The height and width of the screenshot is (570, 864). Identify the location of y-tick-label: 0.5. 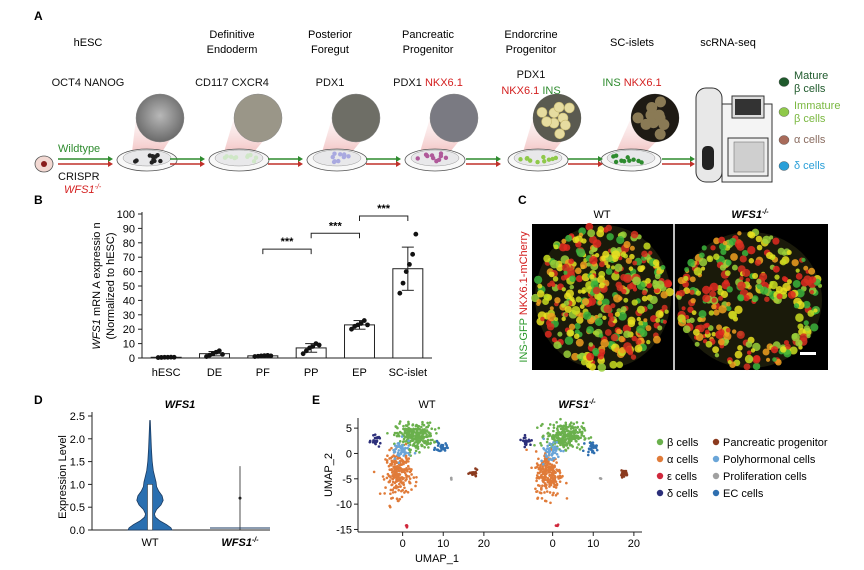
(77, 508).